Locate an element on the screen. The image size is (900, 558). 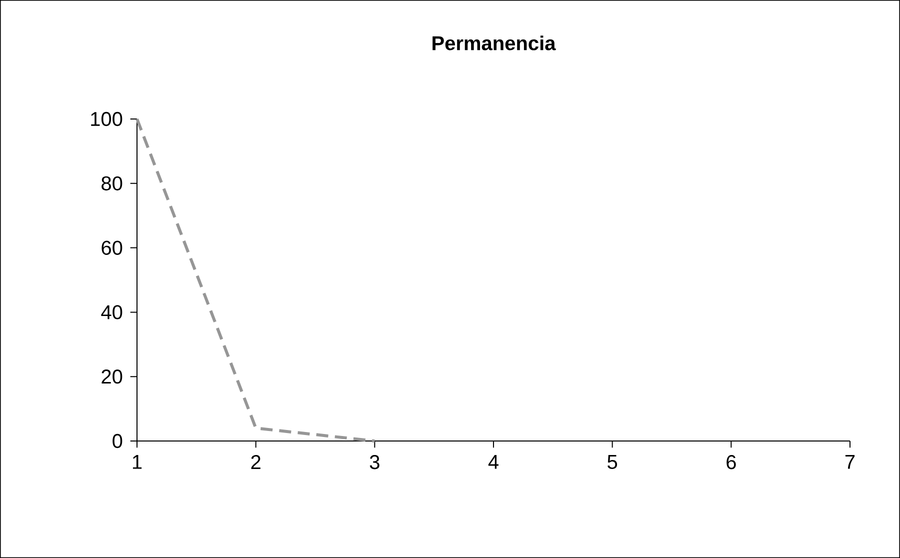
chart-title: Permanencia is located at coordinates (494, 43).